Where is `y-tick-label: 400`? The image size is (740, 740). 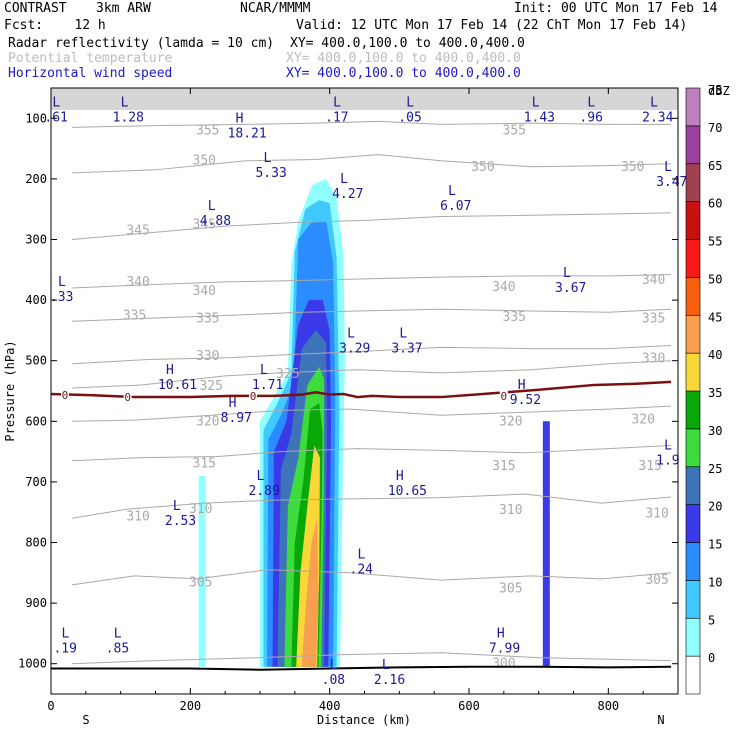
y-tick-label: 400 is located at coordinates (36, 300).